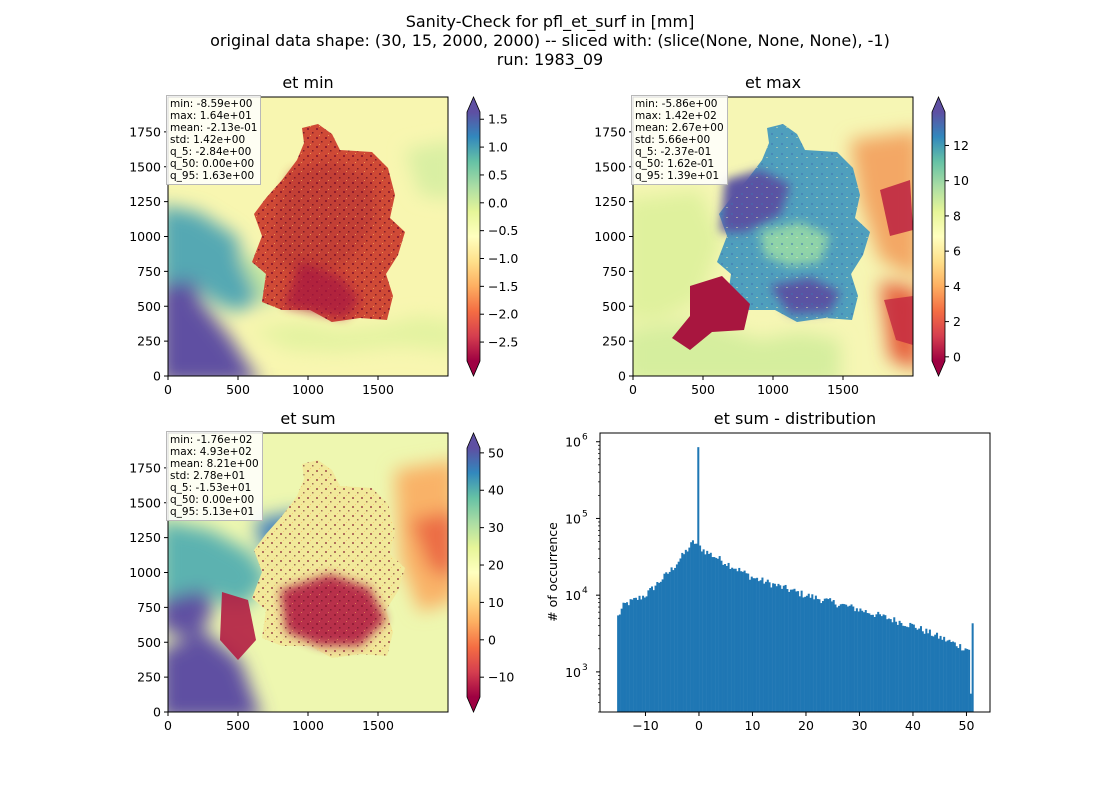 The image size is (1100, 800). Describe the element at coordinates (307, 418) in the screenshot. I see `panel-title-et-sum: et sum` at that location.